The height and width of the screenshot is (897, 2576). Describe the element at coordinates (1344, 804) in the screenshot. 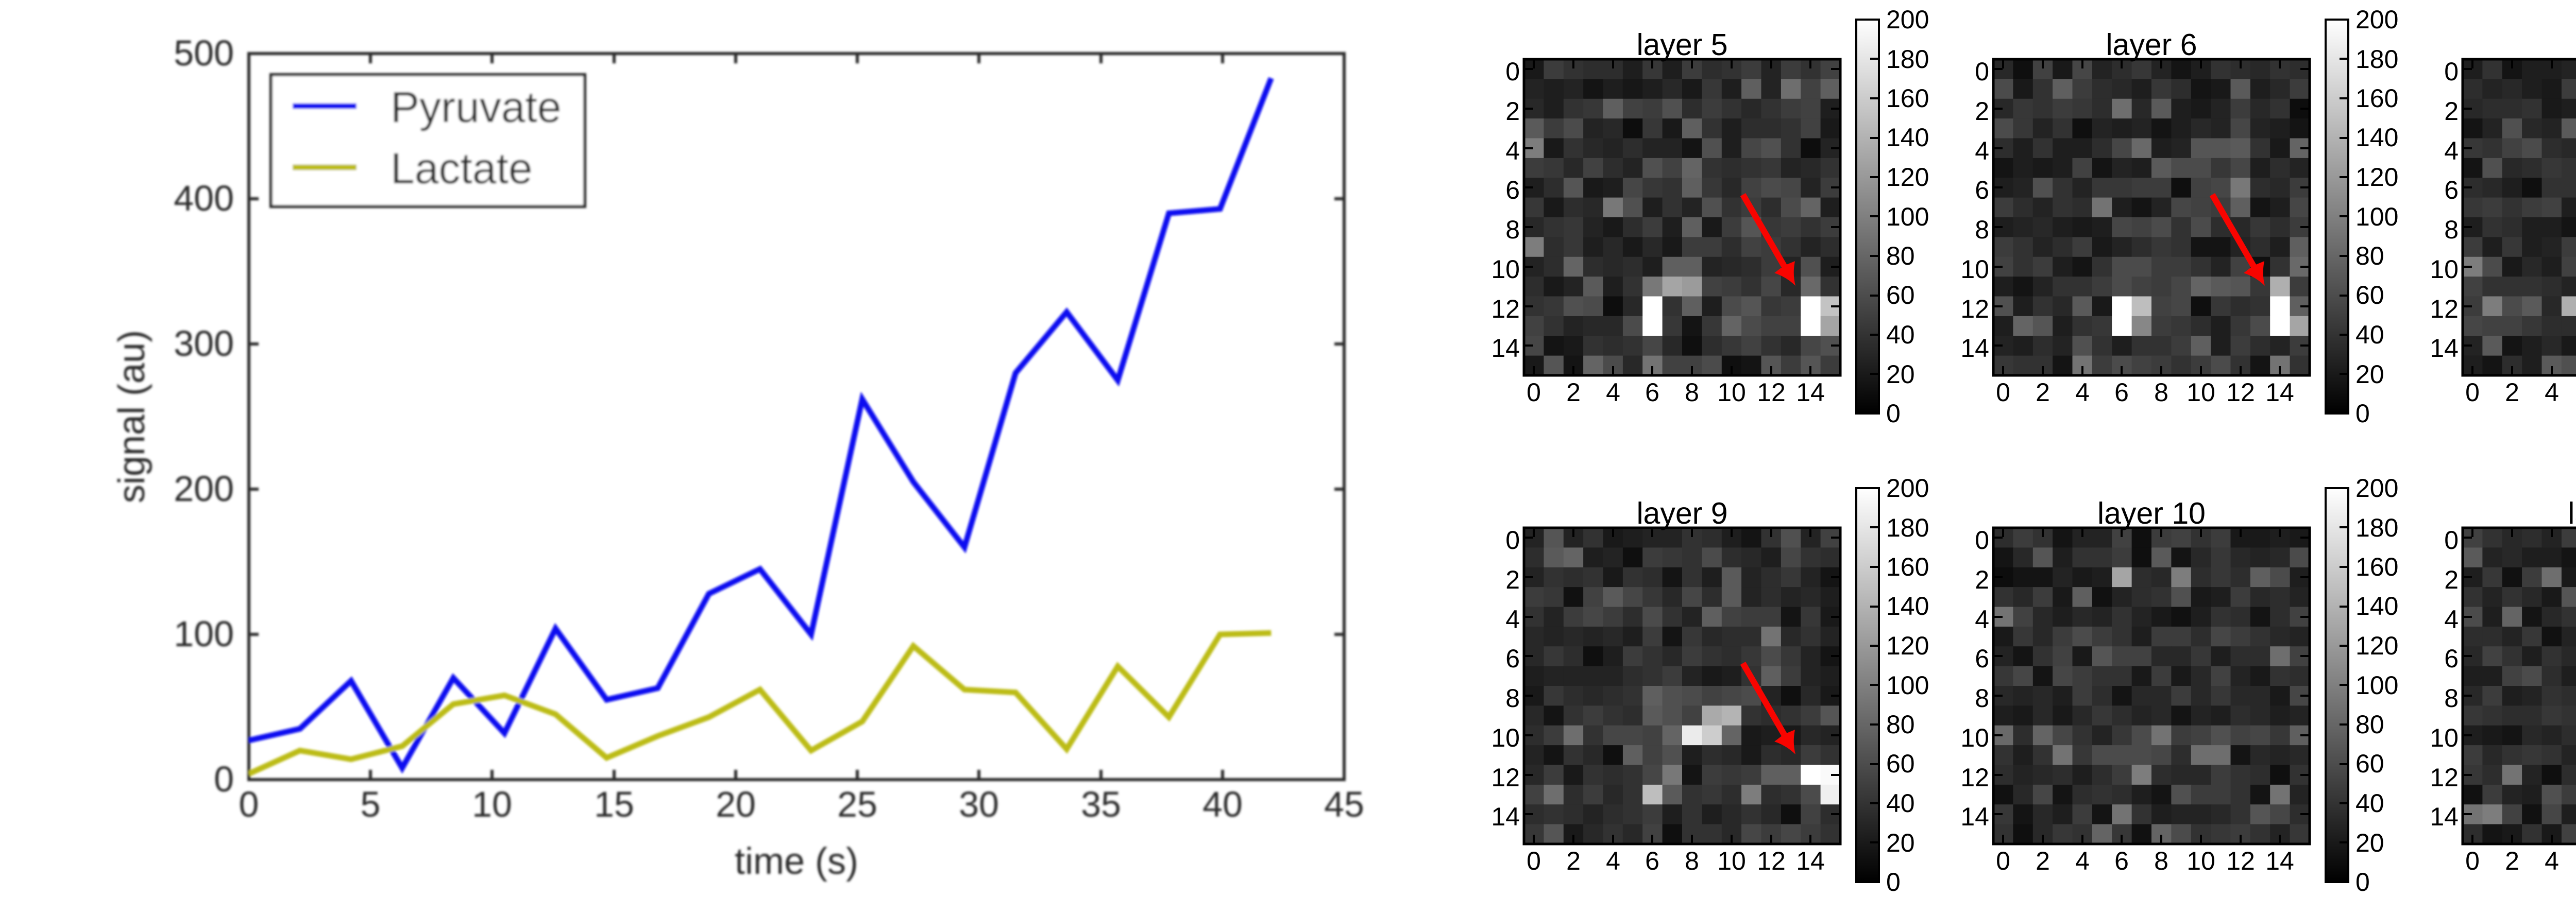

I see `svg-text: 45` at that location.